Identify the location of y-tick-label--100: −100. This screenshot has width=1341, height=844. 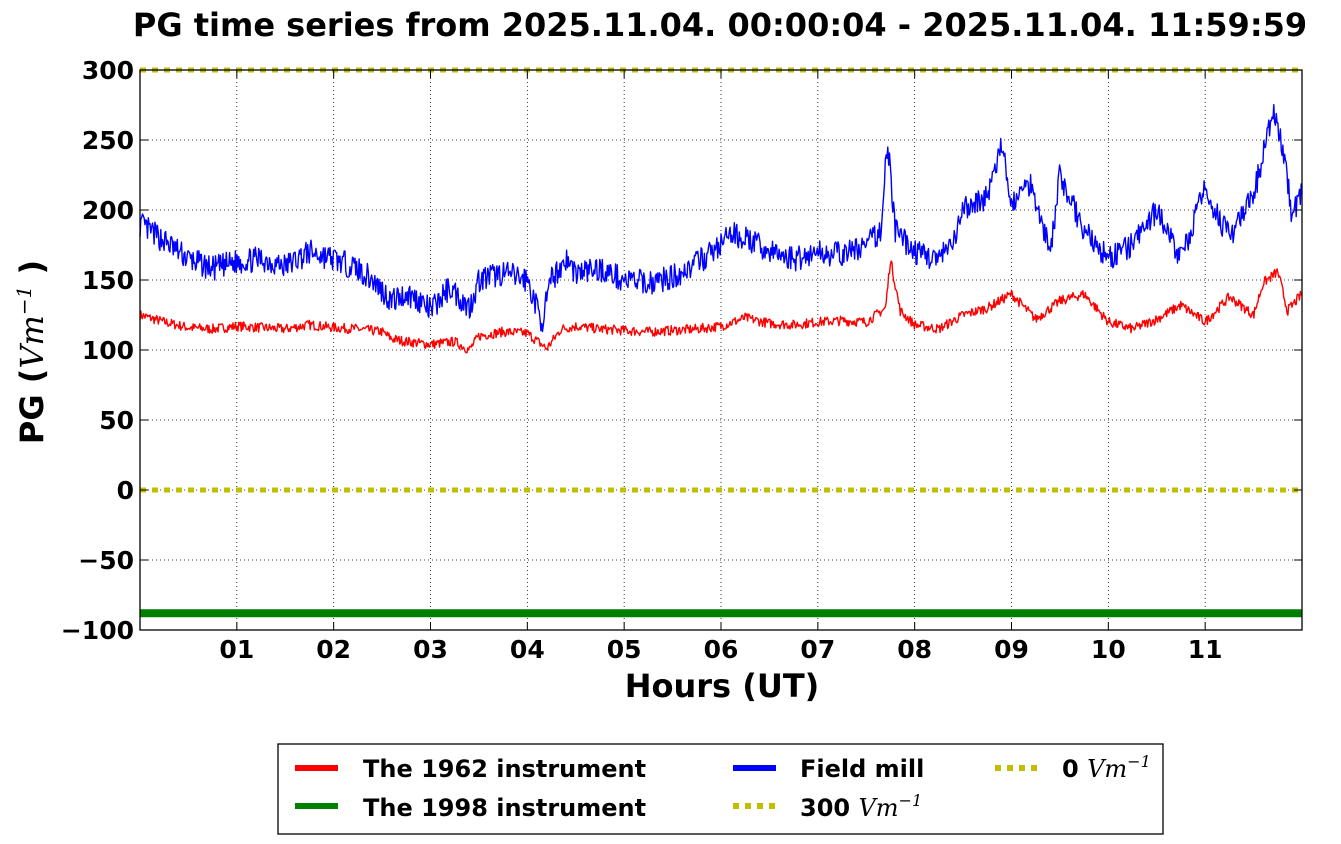
(97, 630).